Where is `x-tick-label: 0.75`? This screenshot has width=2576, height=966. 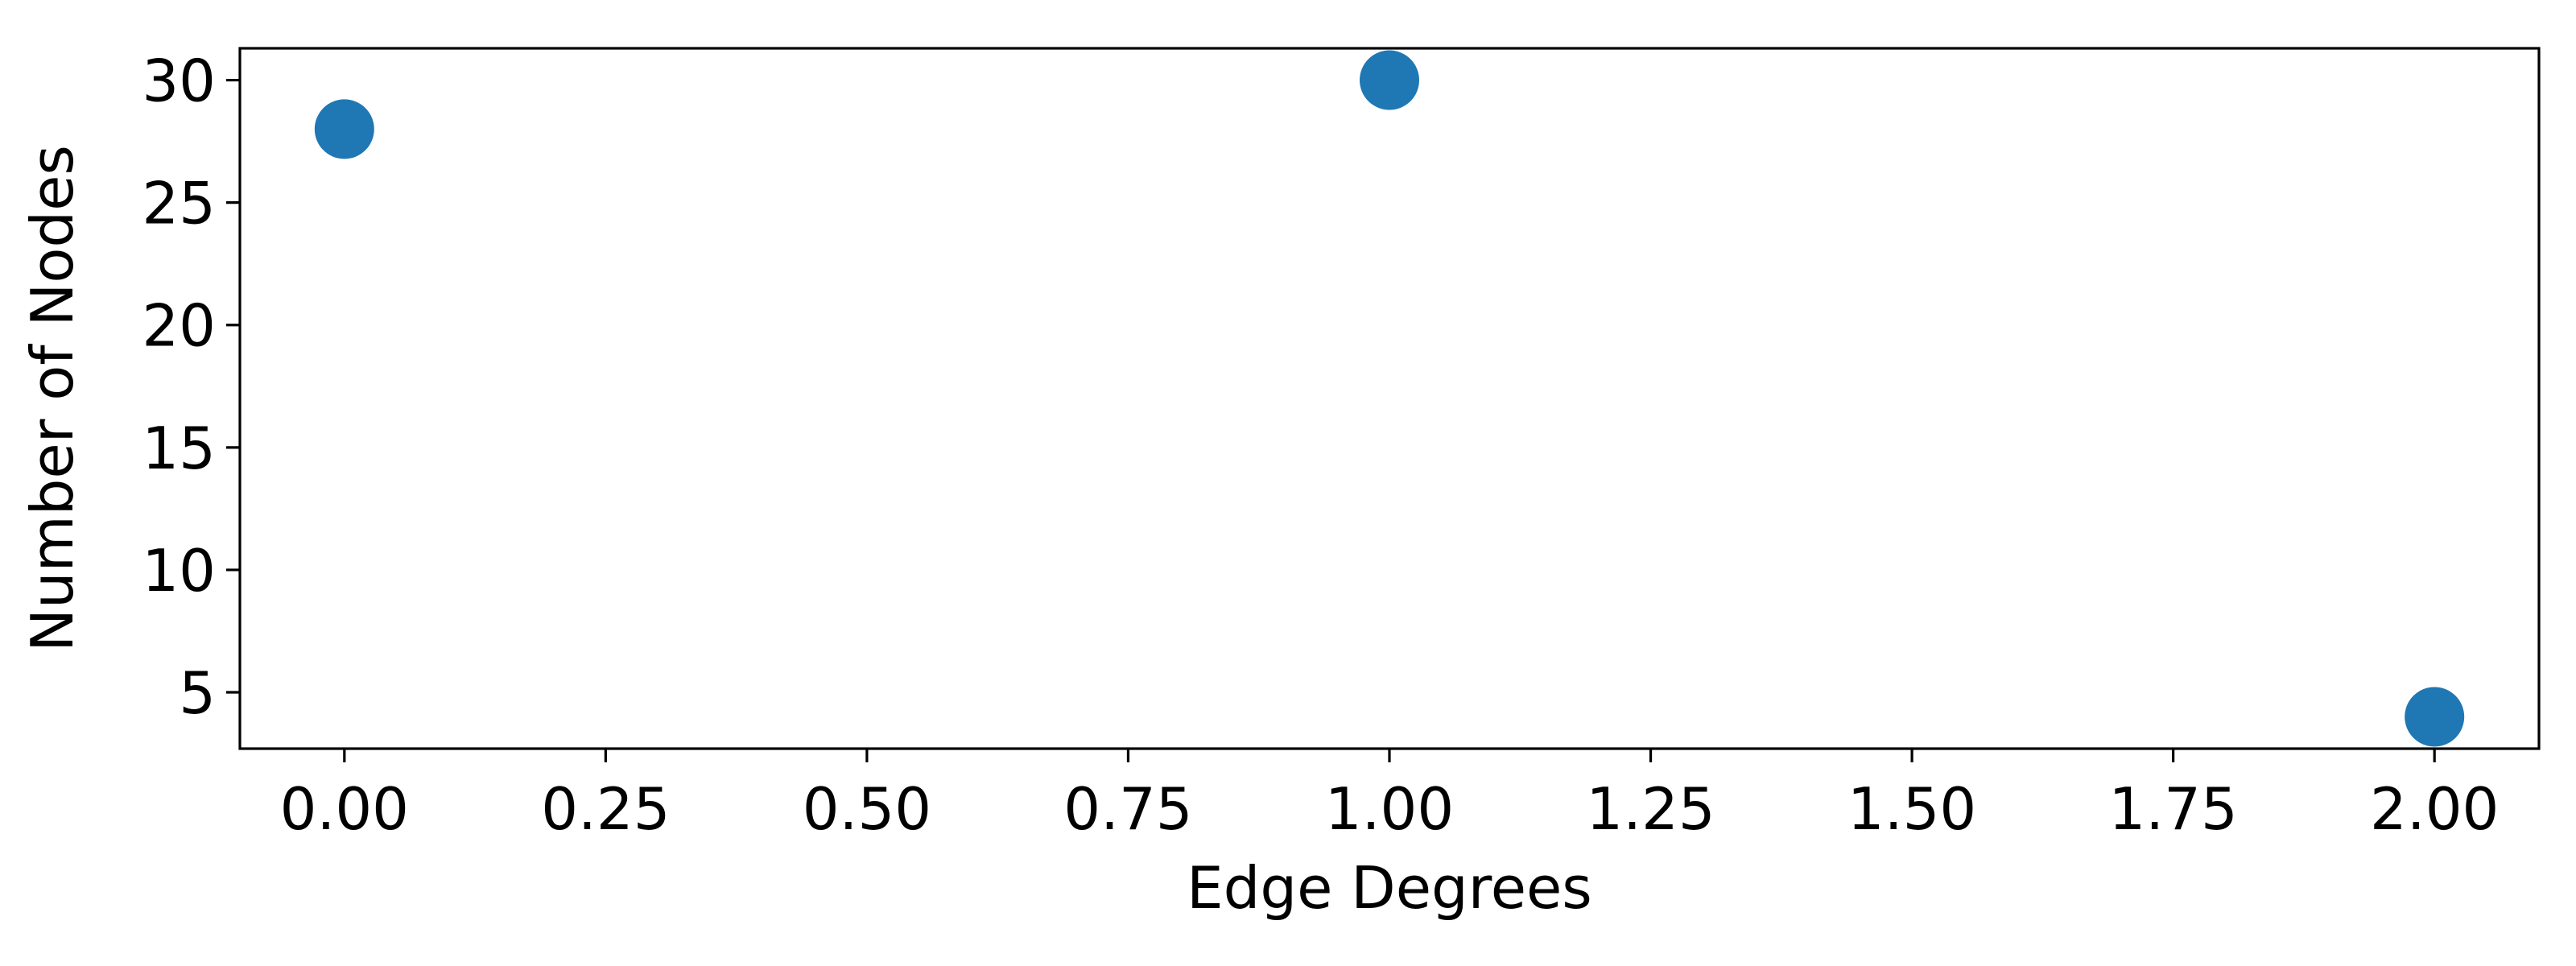
x-tick-label: 0.75 is located at coordinates (1127, 809).